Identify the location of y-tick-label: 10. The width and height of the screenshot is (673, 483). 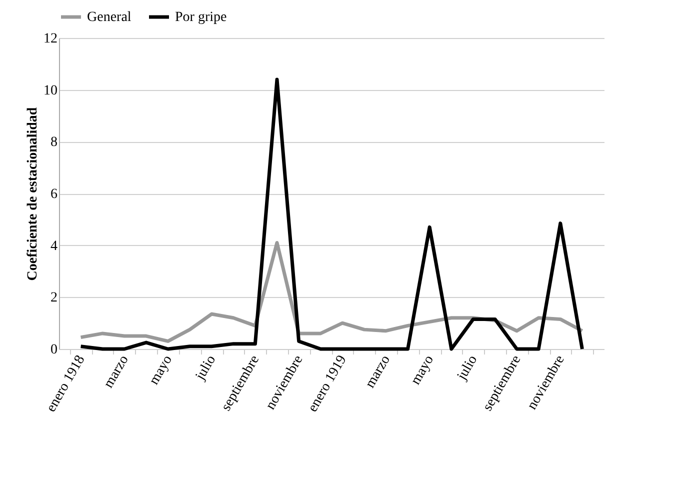
(51, 90).